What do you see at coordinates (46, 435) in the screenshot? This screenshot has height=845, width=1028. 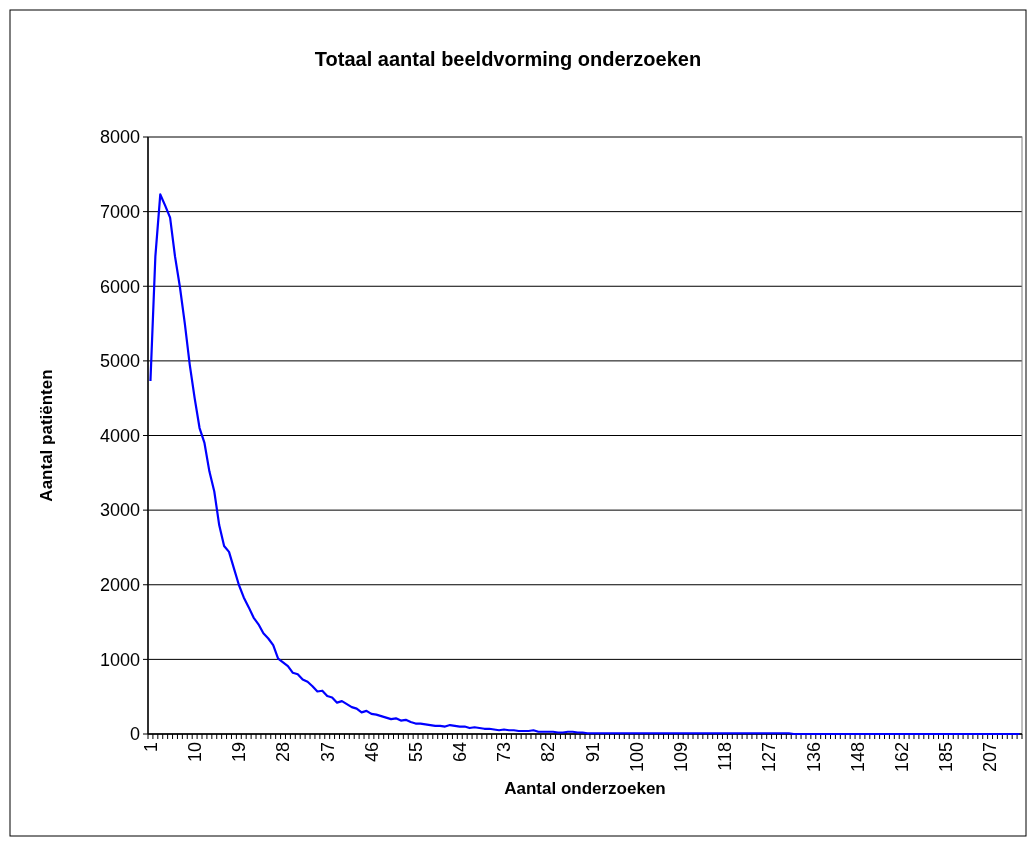 I see `y-axis-title: Aantal patiënten` at bounding box center [46, 435].